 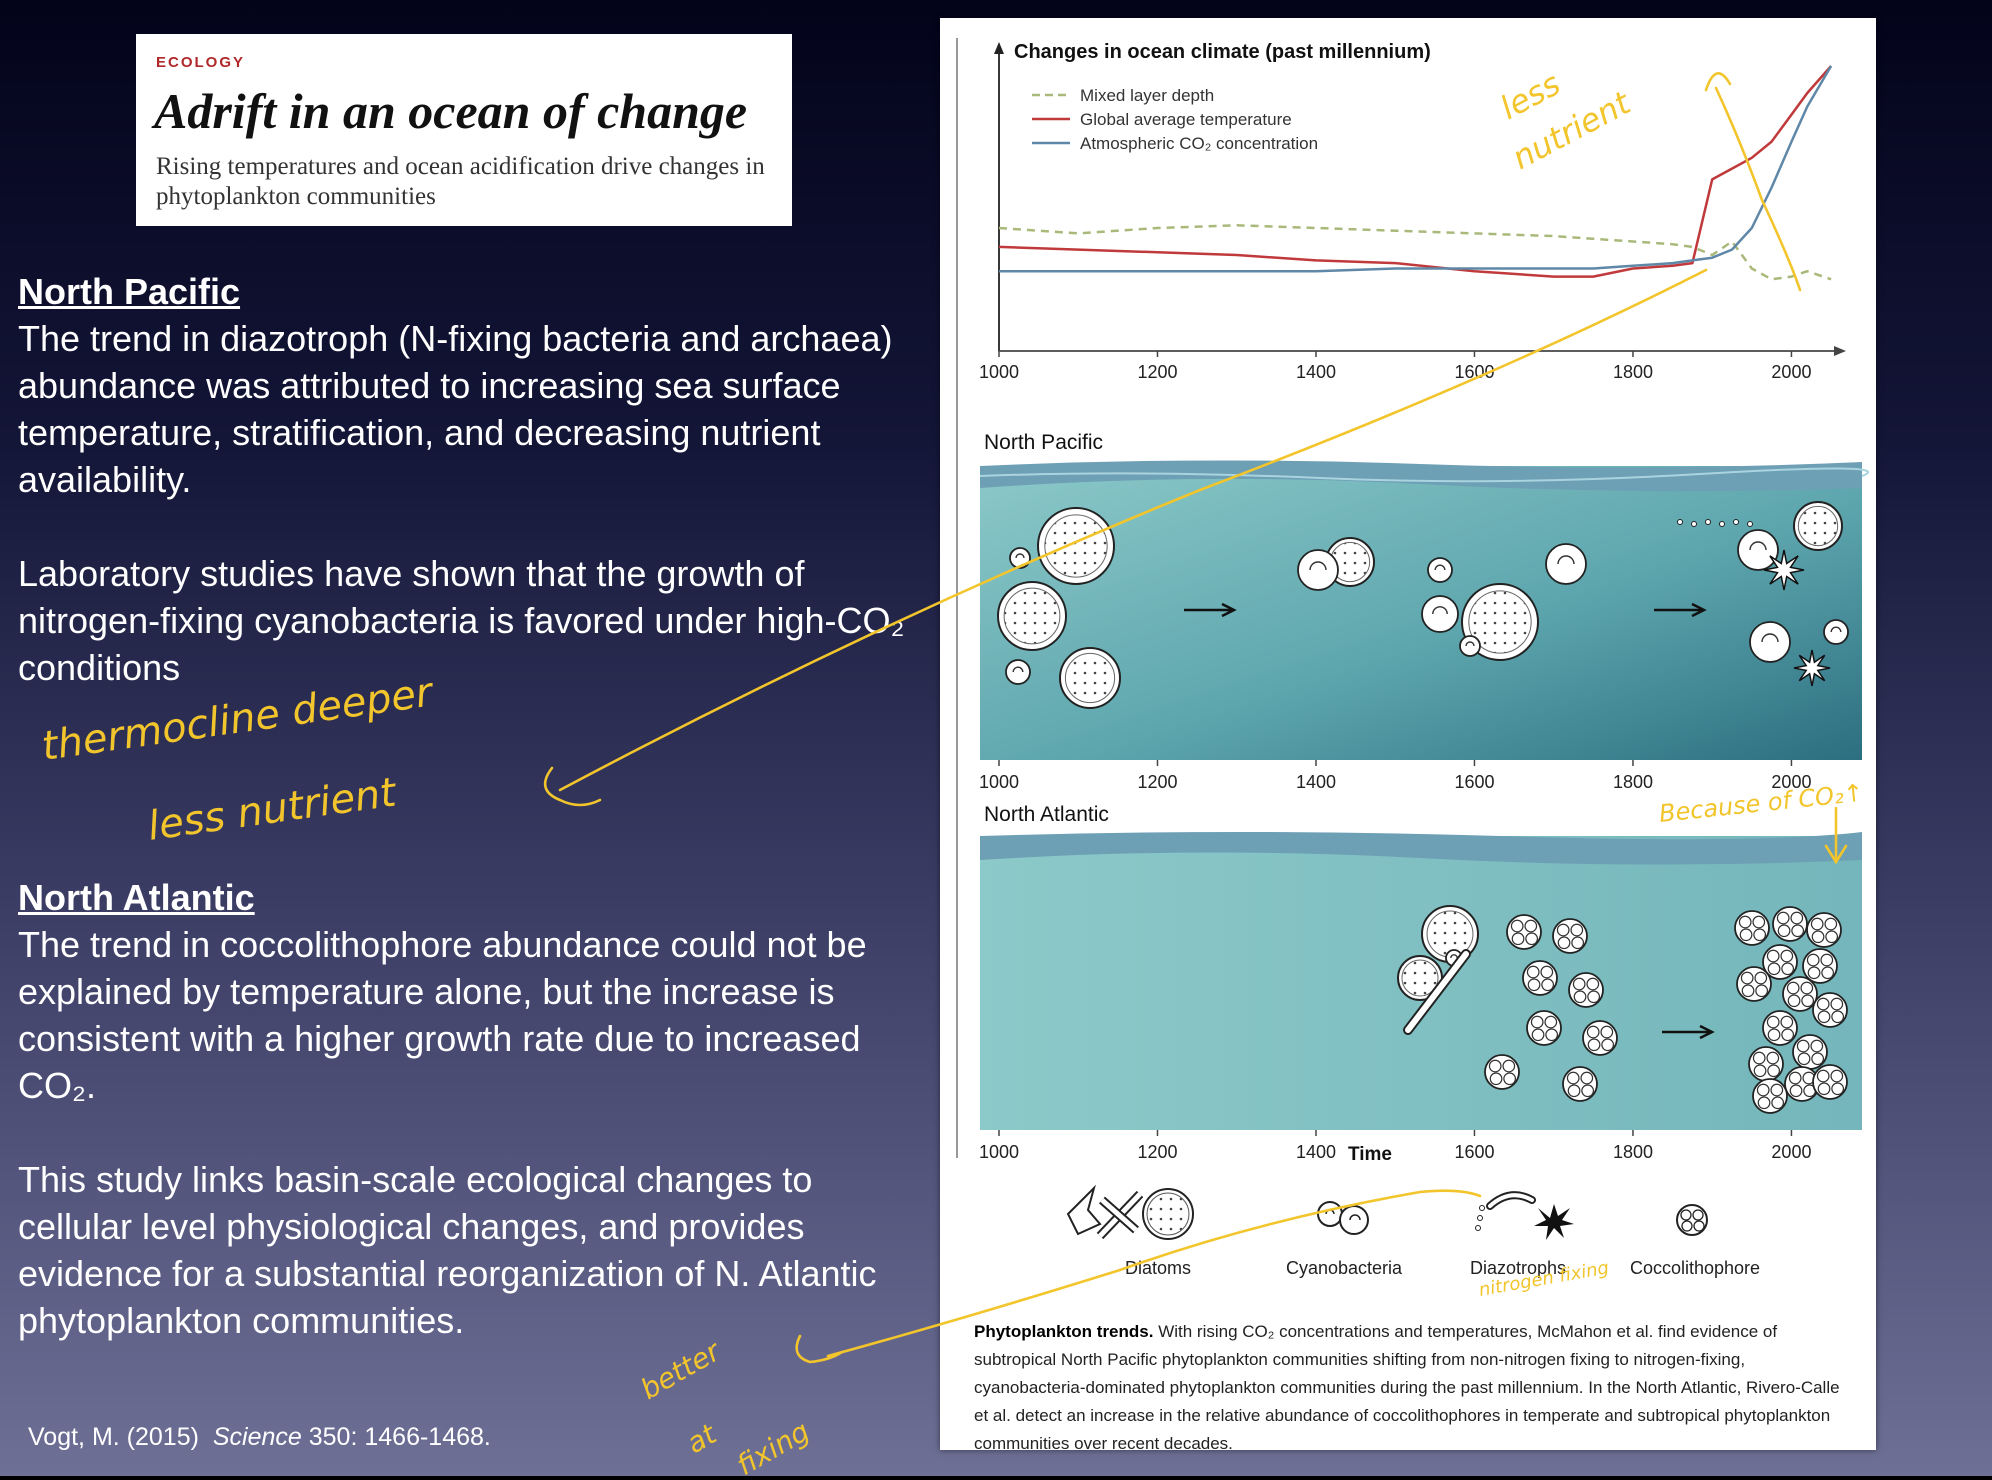 I want to click on north-pacific-label: North Pacific, so click(x=1043, y=442).